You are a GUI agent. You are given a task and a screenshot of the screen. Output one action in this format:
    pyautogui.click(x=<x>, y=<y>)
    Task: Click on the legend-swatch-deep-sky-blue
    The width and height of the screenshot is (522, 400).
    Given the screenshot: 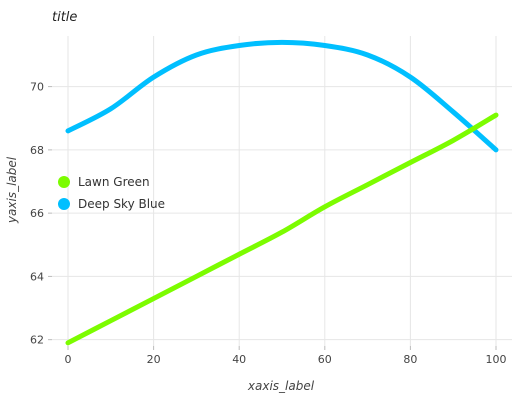 What is the action you would take?
    pyautogui.click(x=64, y=204)
    